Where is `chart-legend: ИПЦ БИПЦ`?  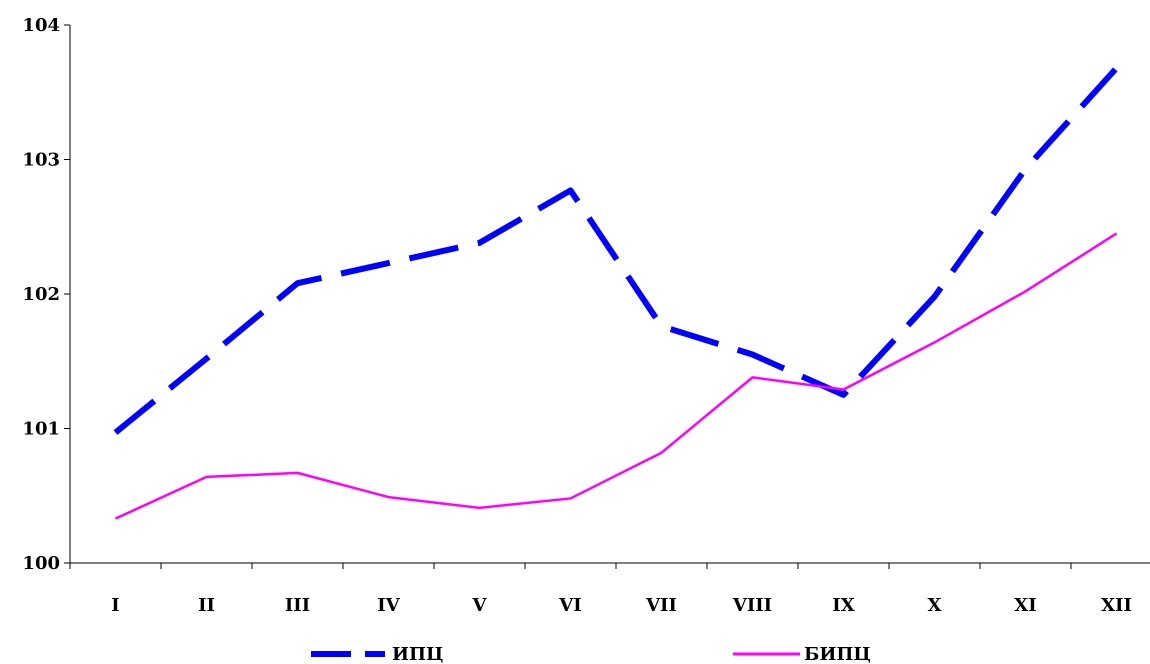 chart-legend: ИПЦ БИПЦ is located at coordinates (591, 654).